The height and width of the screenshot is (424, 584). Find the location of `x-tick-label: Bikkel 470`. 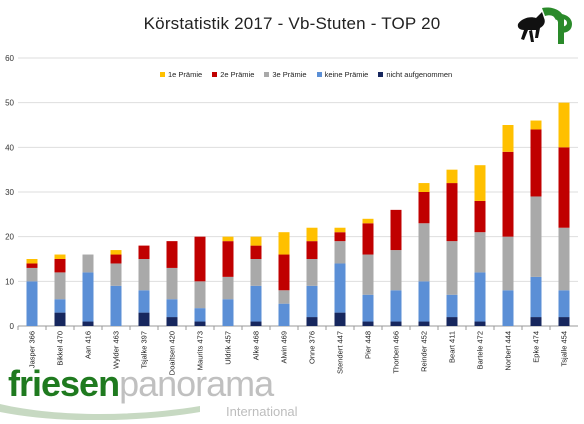

x-tick-label: Bikkel 470 is located at coordinates (60, 348).